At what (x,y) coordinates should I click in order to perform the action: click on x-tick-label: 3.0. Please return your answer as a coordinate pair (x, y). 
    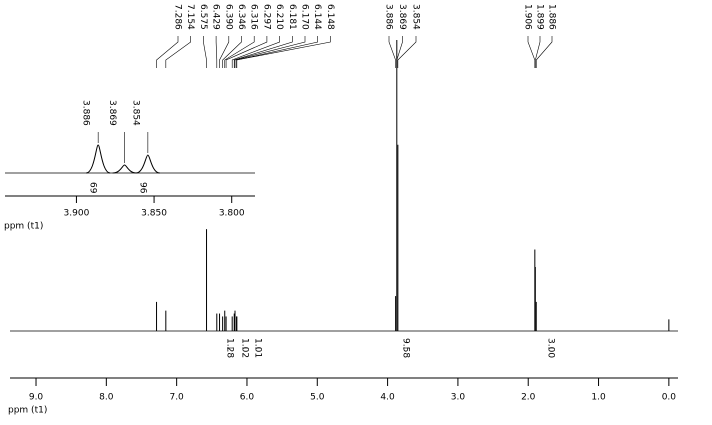
    Looking at the image, I should click on (458, 398).